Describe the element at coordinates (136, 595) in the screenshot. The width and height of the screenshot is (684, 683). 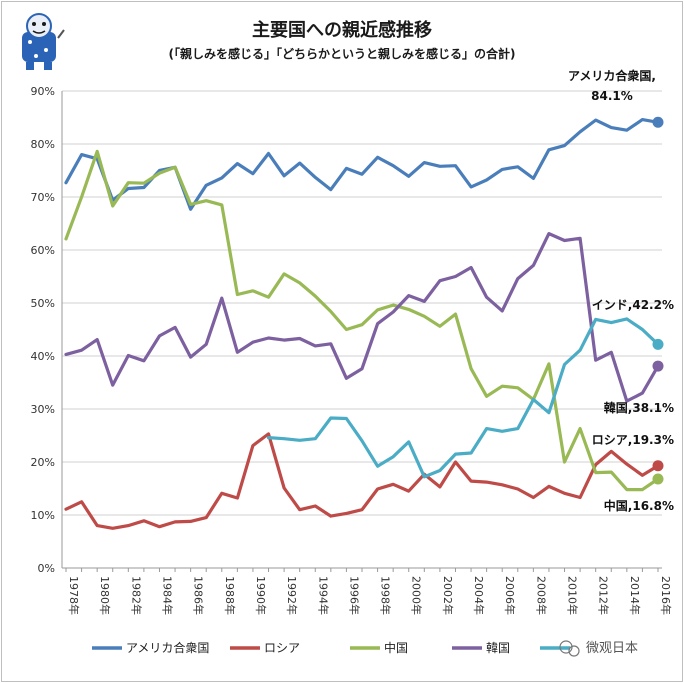
I see `x-tick-label: 1982年` at that location.